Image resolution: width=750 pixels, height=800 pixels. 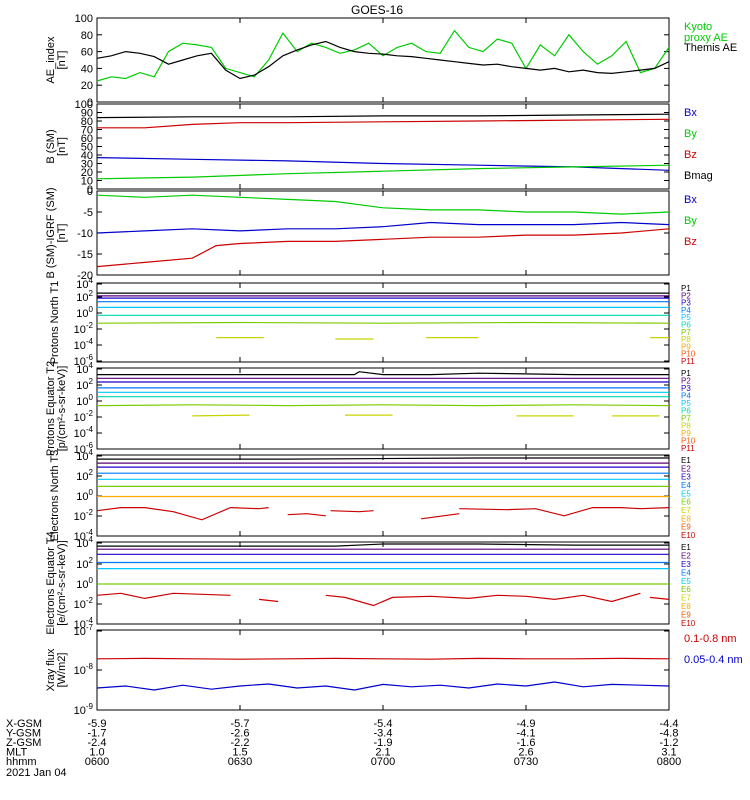 I want to click on legend-entry: P1, so click(x=686, y=288).